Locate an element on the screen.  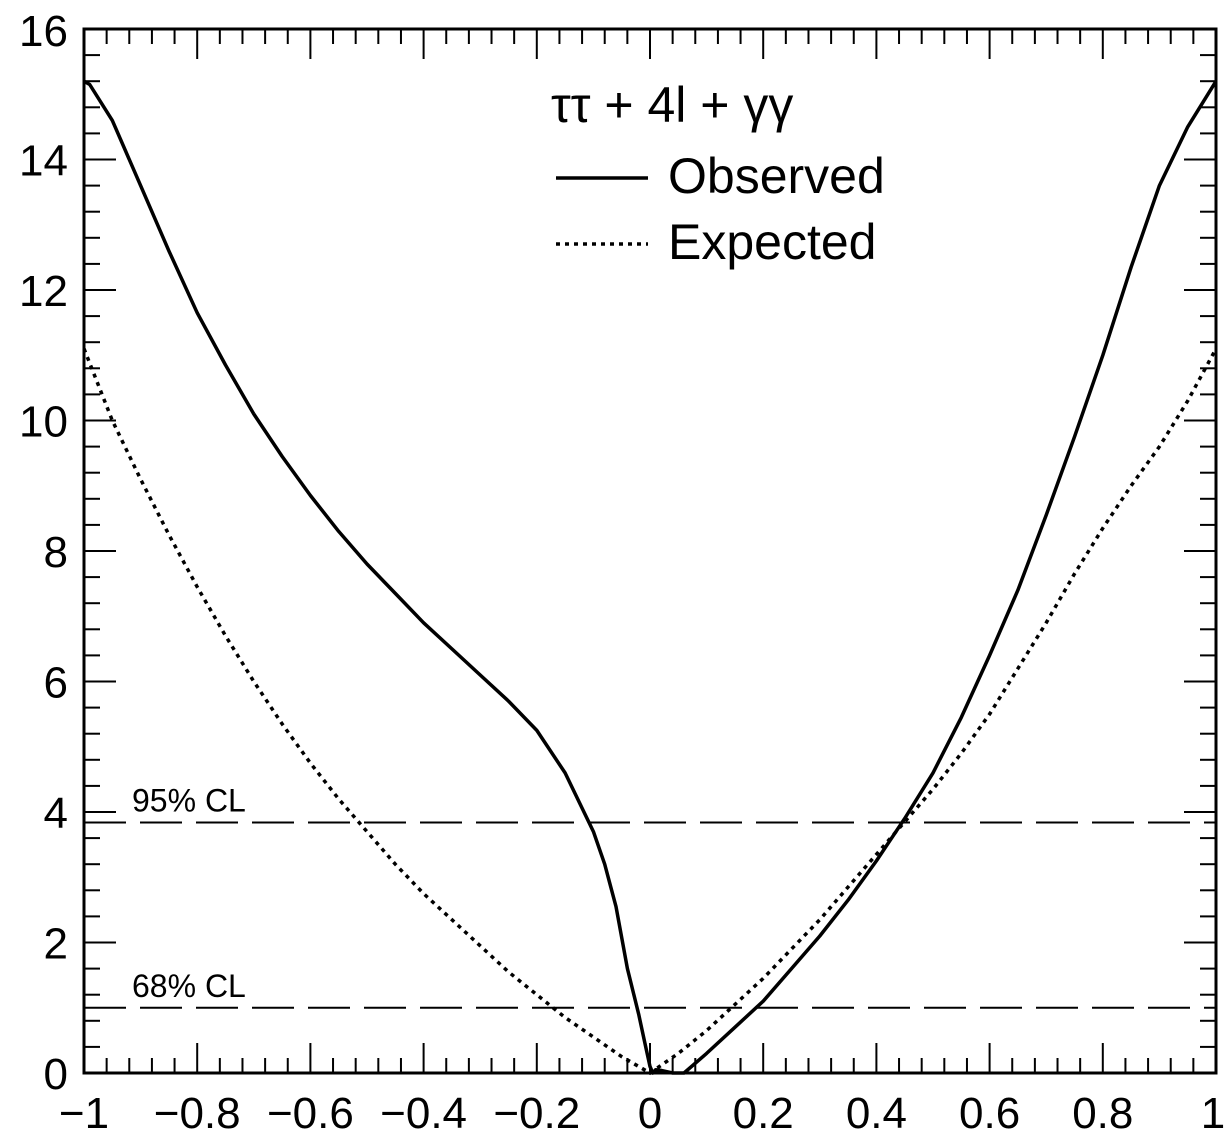
cl-label: 95% CL is located at coordinates (189, 800).